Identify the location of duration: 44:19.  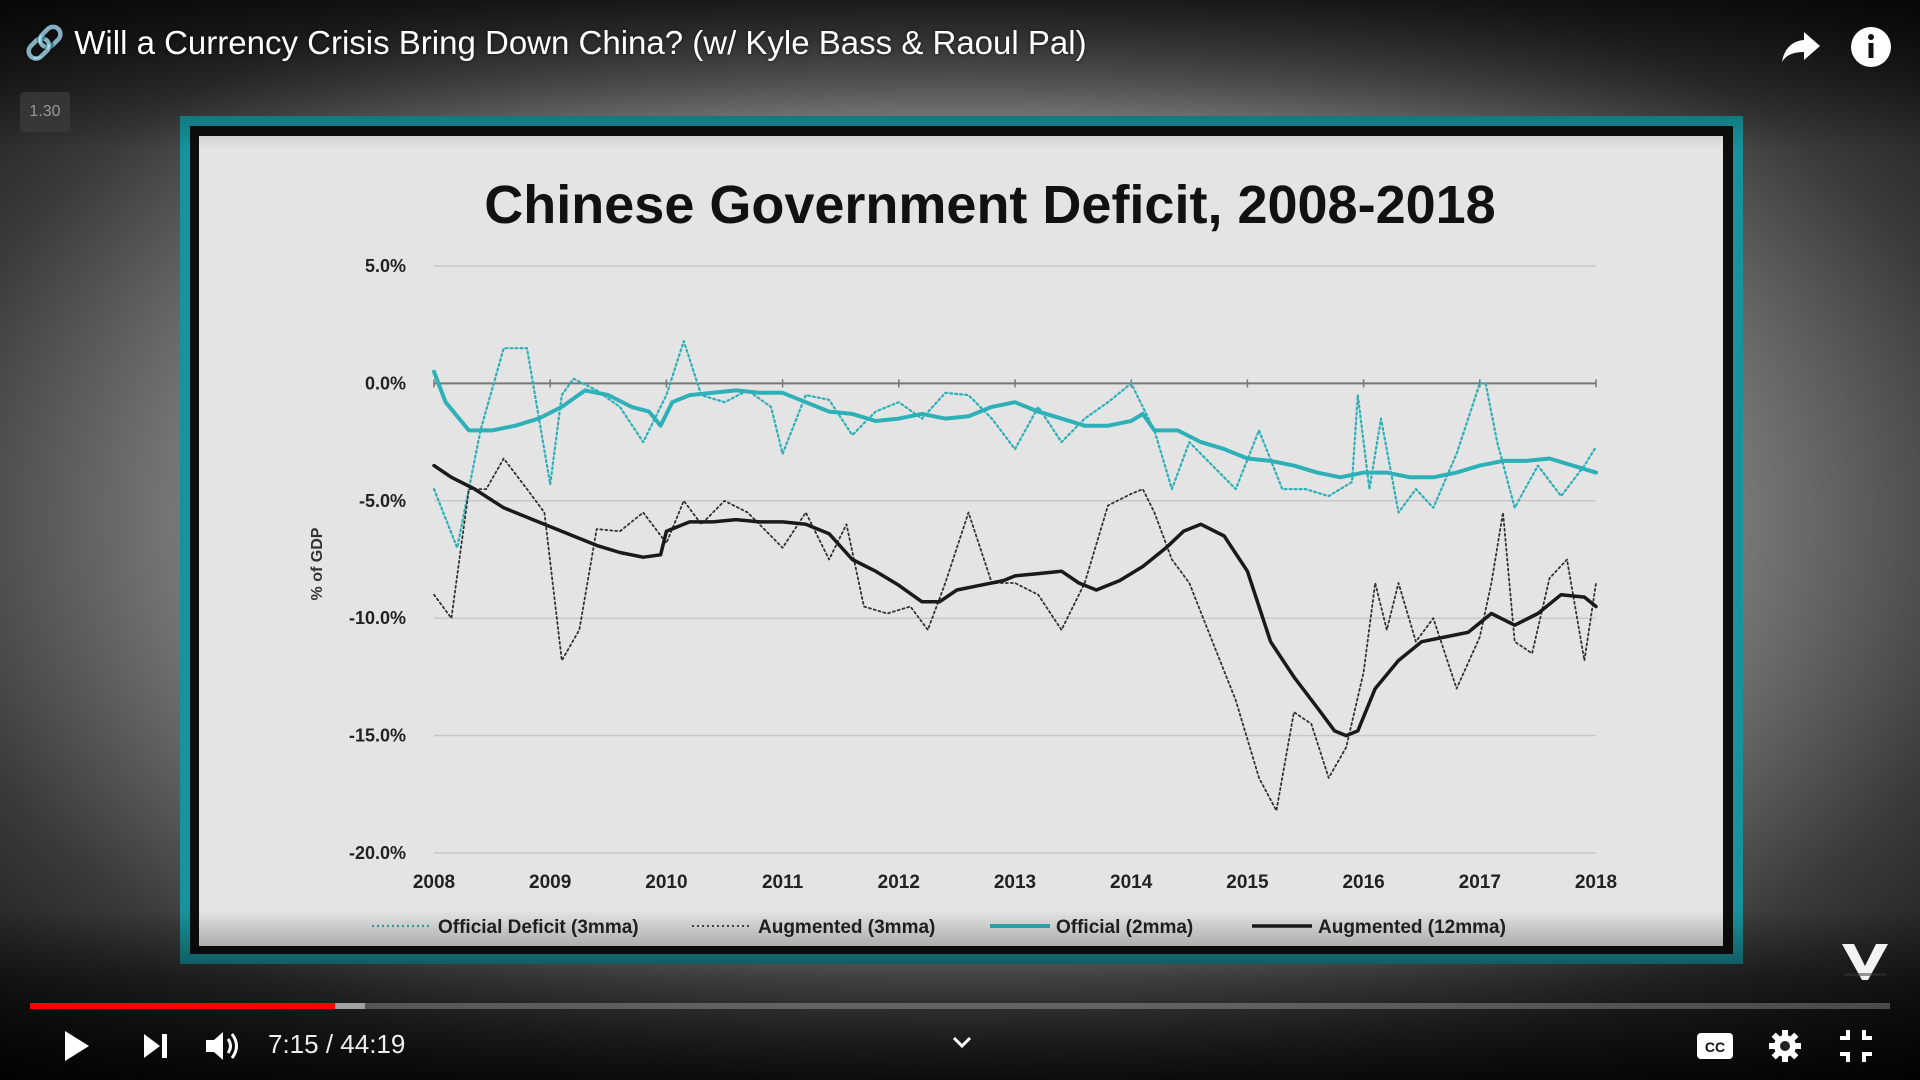
(373, 1044).